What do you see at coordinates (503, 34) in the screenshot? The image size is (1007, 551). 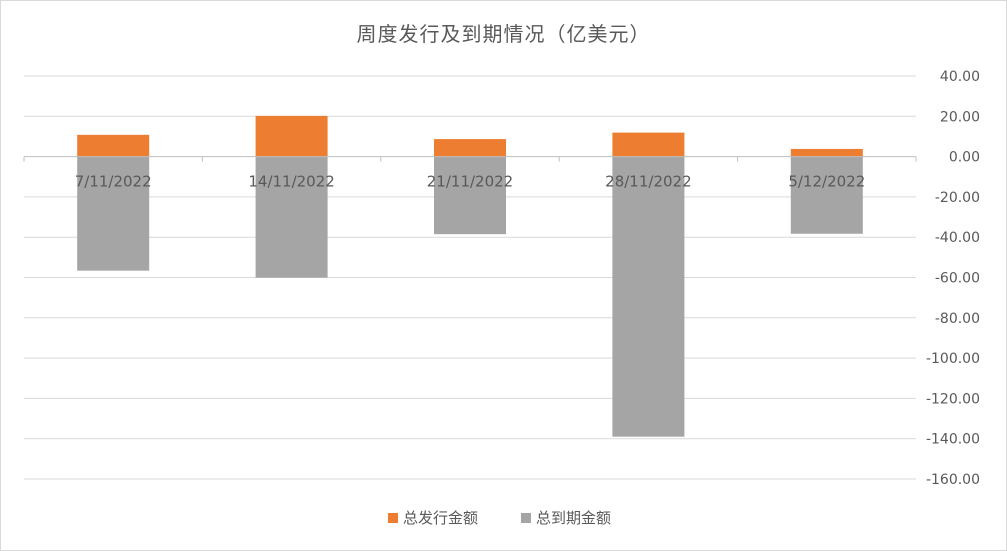 I see `chart-title: 周度发行及到期情况（亿美元）` at bounding box center [503, 34].